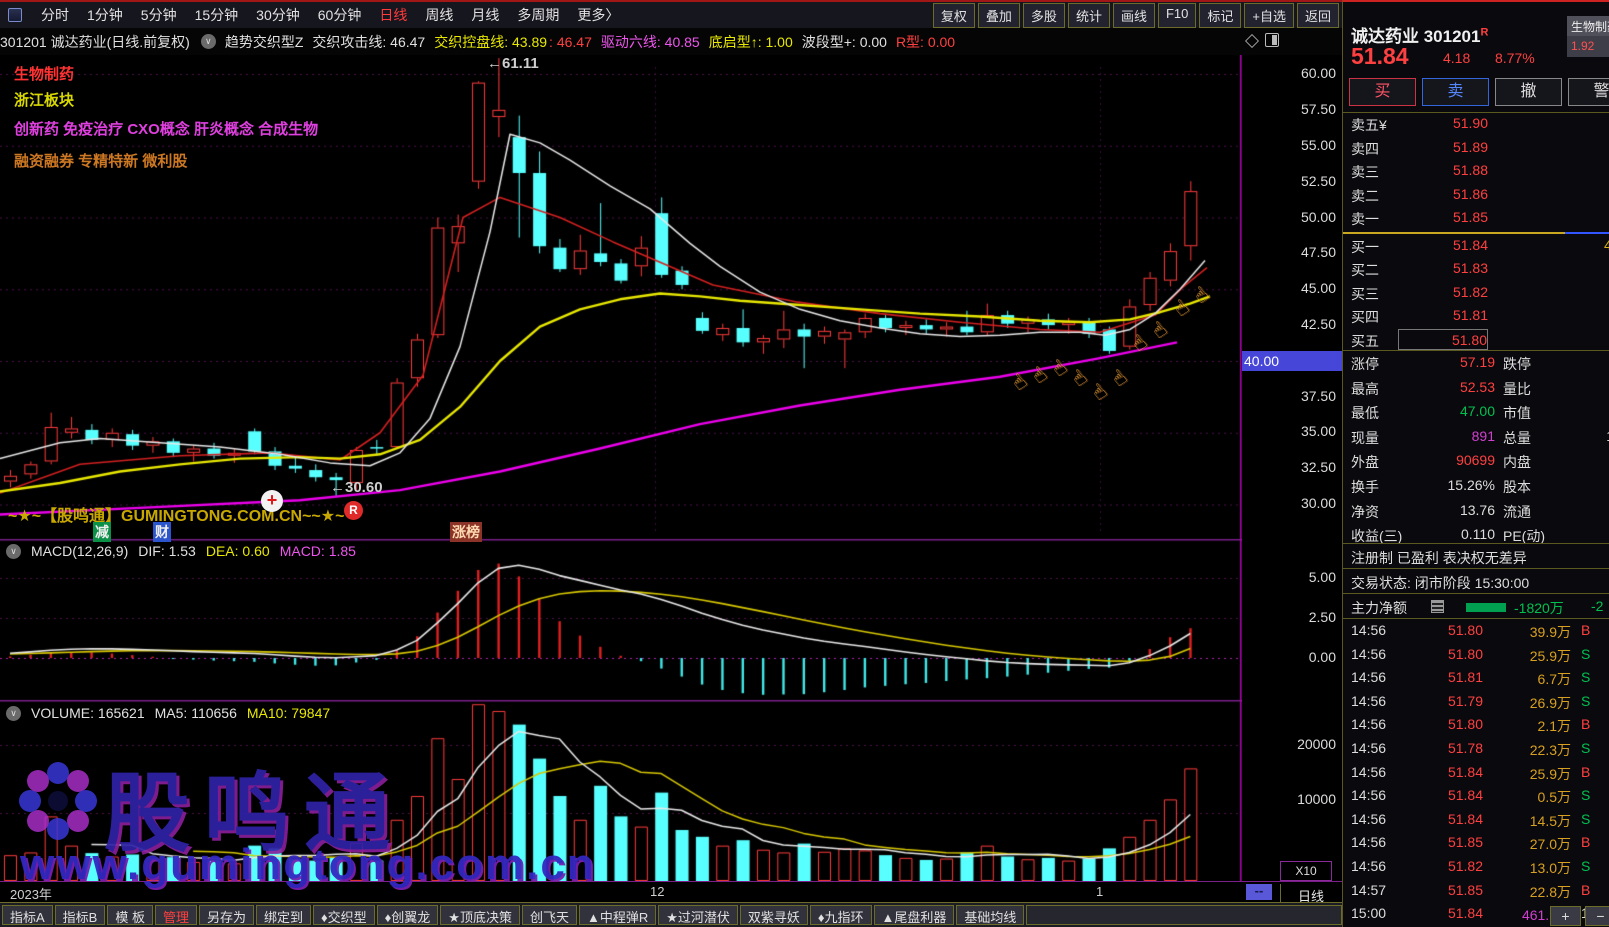 The image size is (1609, 927). What do you see at coordinates (998, 15) in the screenshot?
I see `toolbar-button-叠加: 叠加` at bounding box center [998, 15].